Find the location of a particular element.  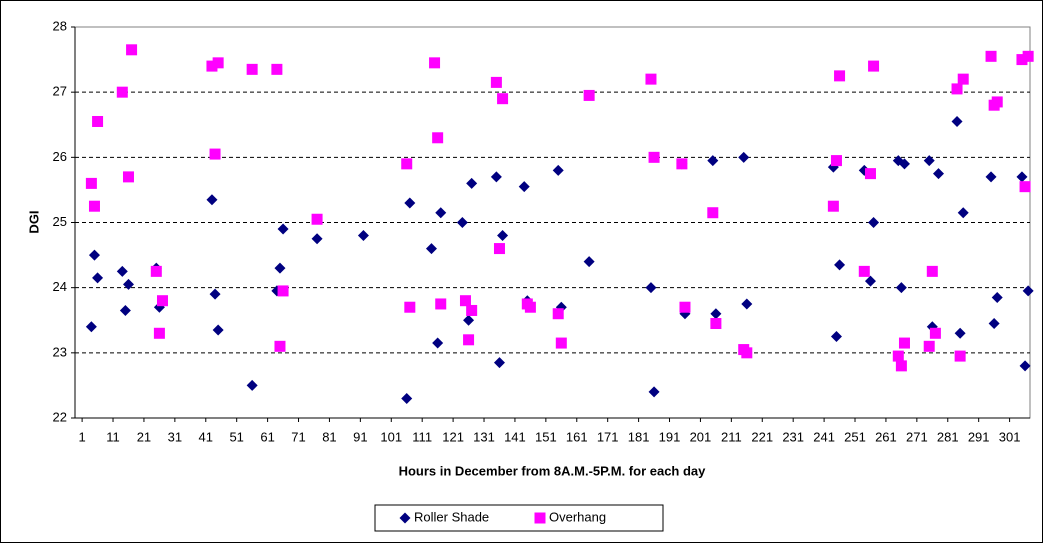

x-tick-label: 291 is located at coordinates (979, 436).